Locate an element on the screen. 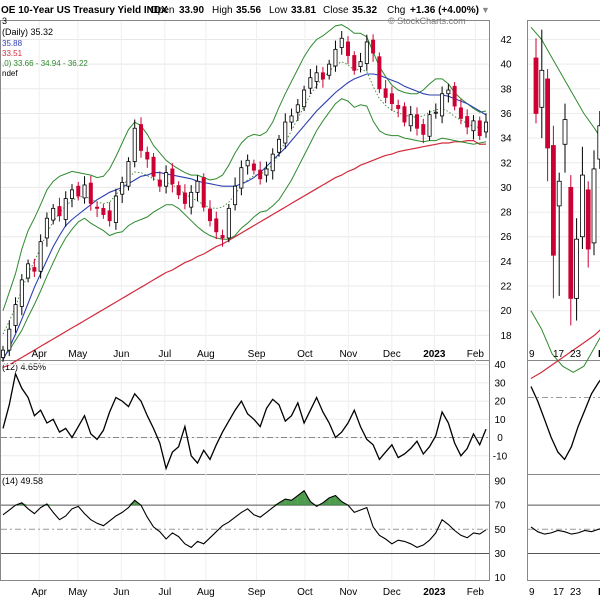 Image resolution: width=600 pixels, height=600 pixels. watermark: © StockCharts.com is located at coordinates (427, 21).